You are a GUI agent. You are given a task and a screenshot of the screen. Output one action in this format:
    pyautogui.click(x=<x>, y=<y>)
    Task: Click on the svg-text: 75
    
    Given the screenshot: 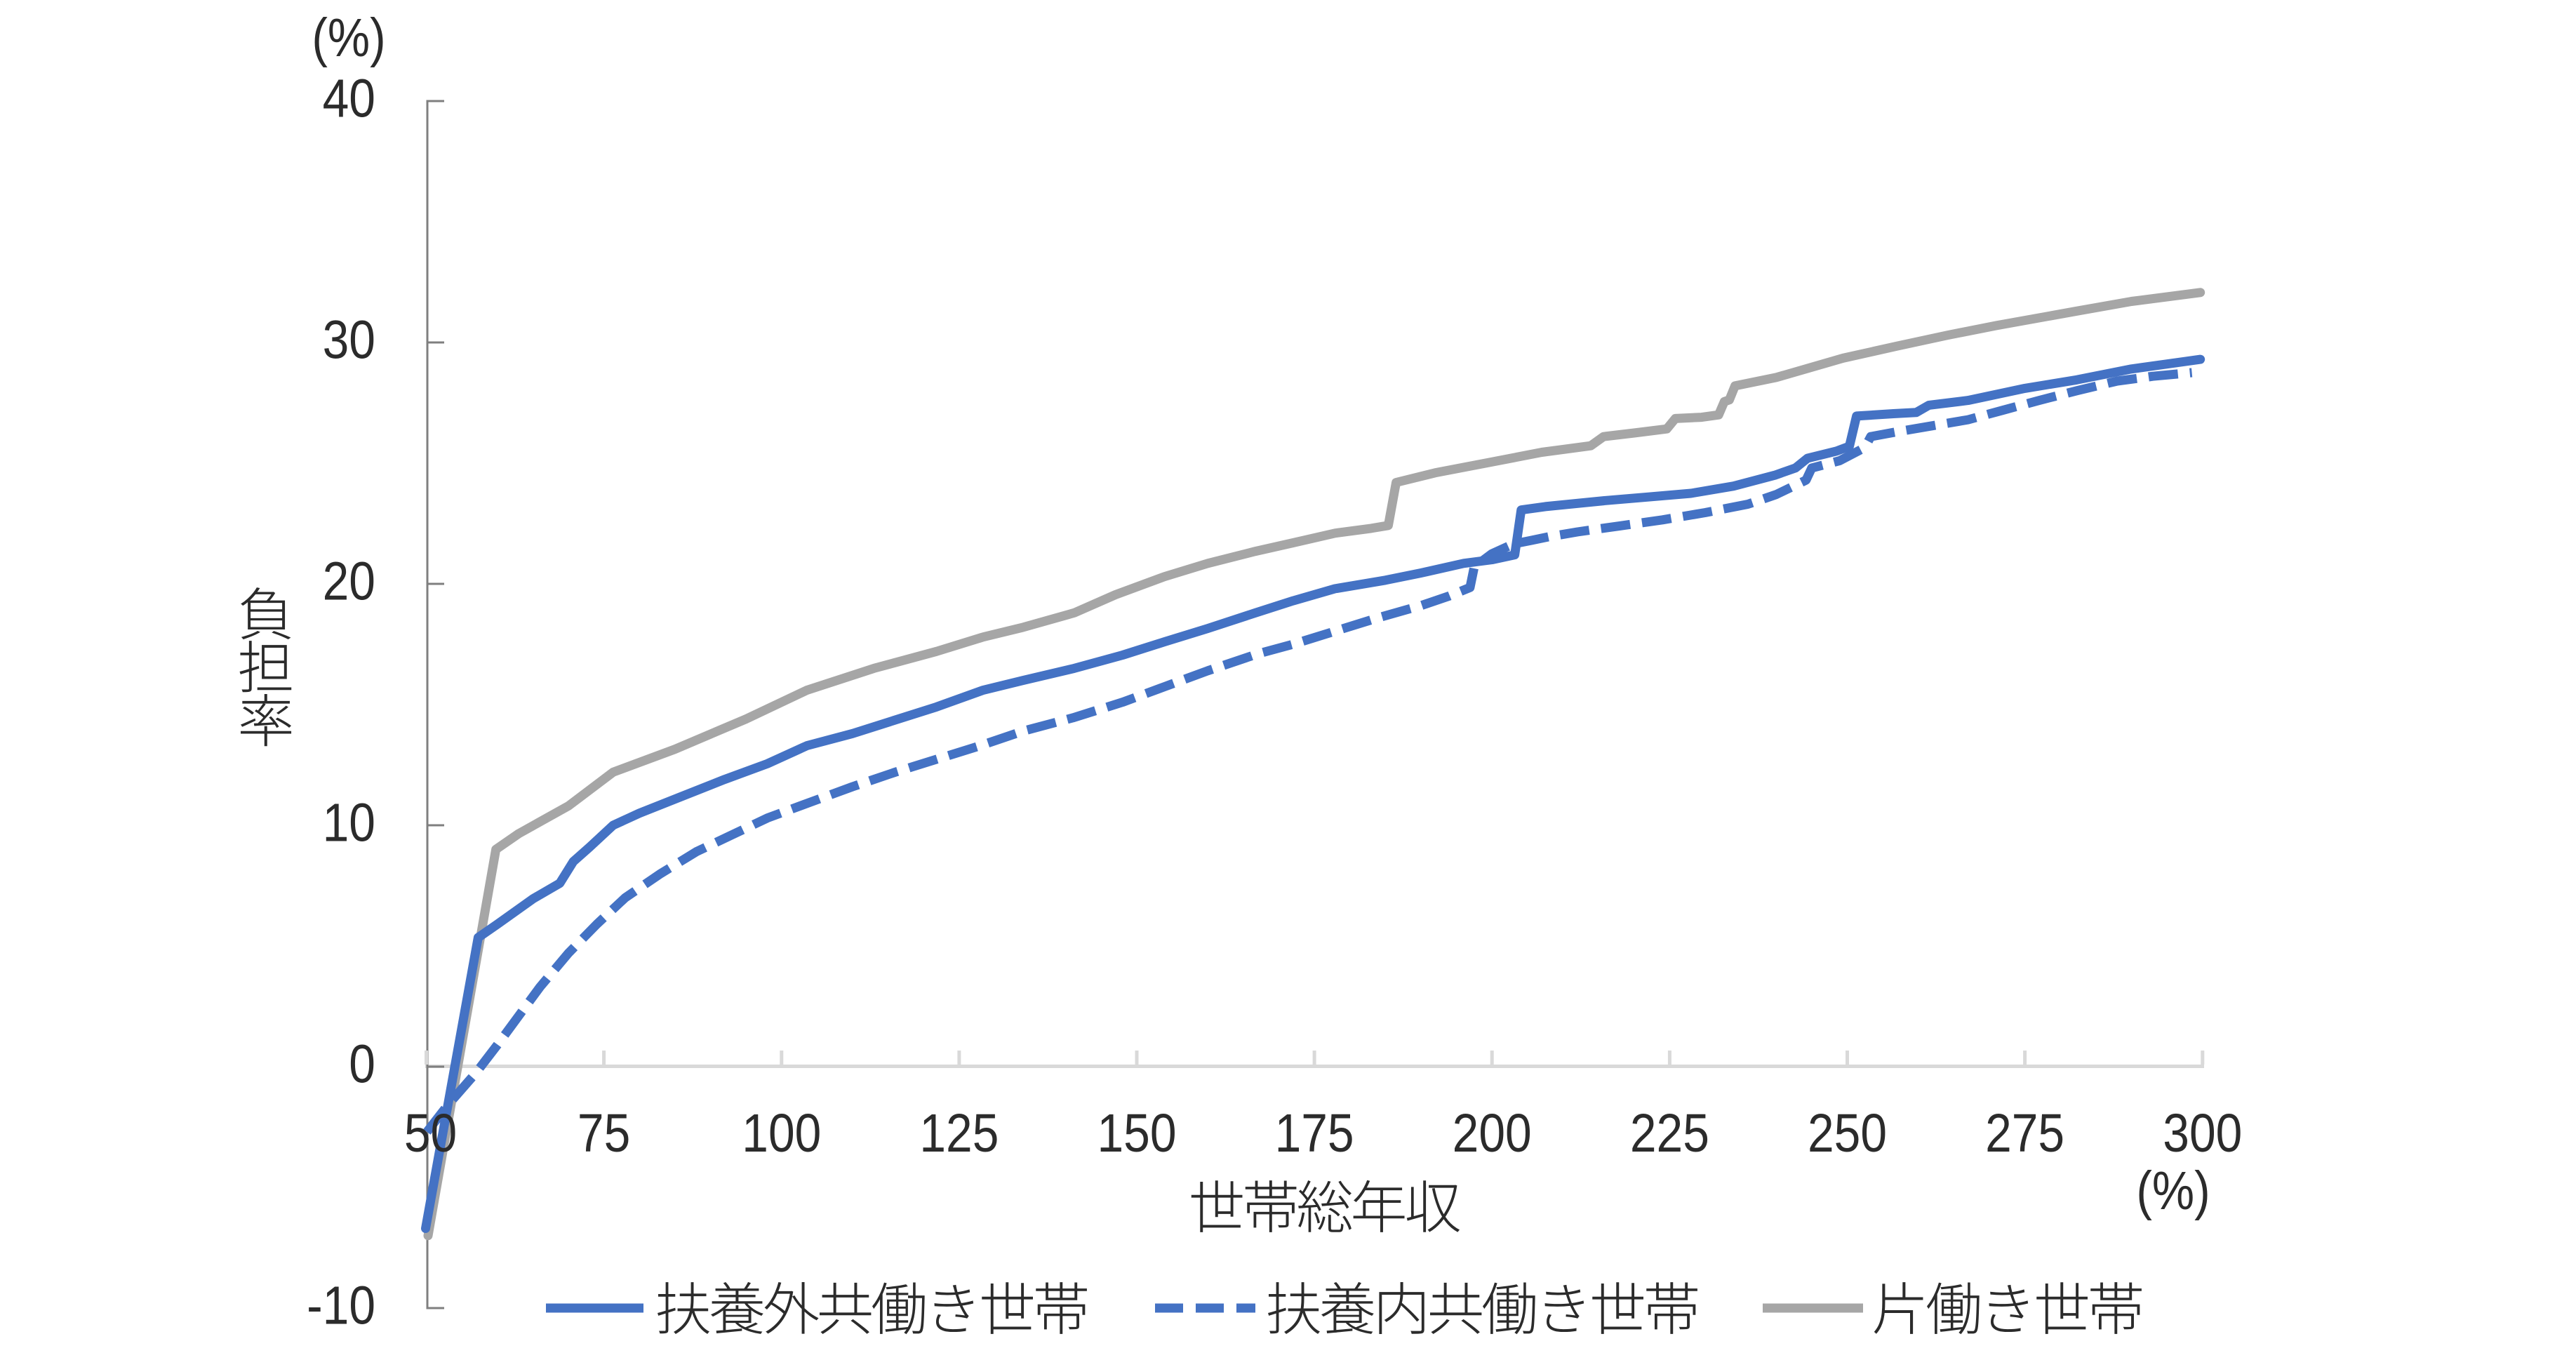 What is the action you would take?
    pyautogui.click(x=604, y=1133)
    